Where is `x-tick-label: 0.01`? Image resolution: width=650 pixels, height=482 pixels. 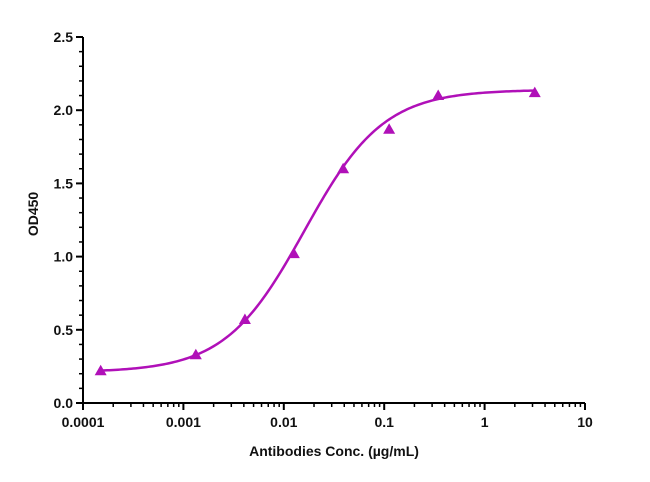
x-tick-label: 0.01 is located at coordinates (283, 422).